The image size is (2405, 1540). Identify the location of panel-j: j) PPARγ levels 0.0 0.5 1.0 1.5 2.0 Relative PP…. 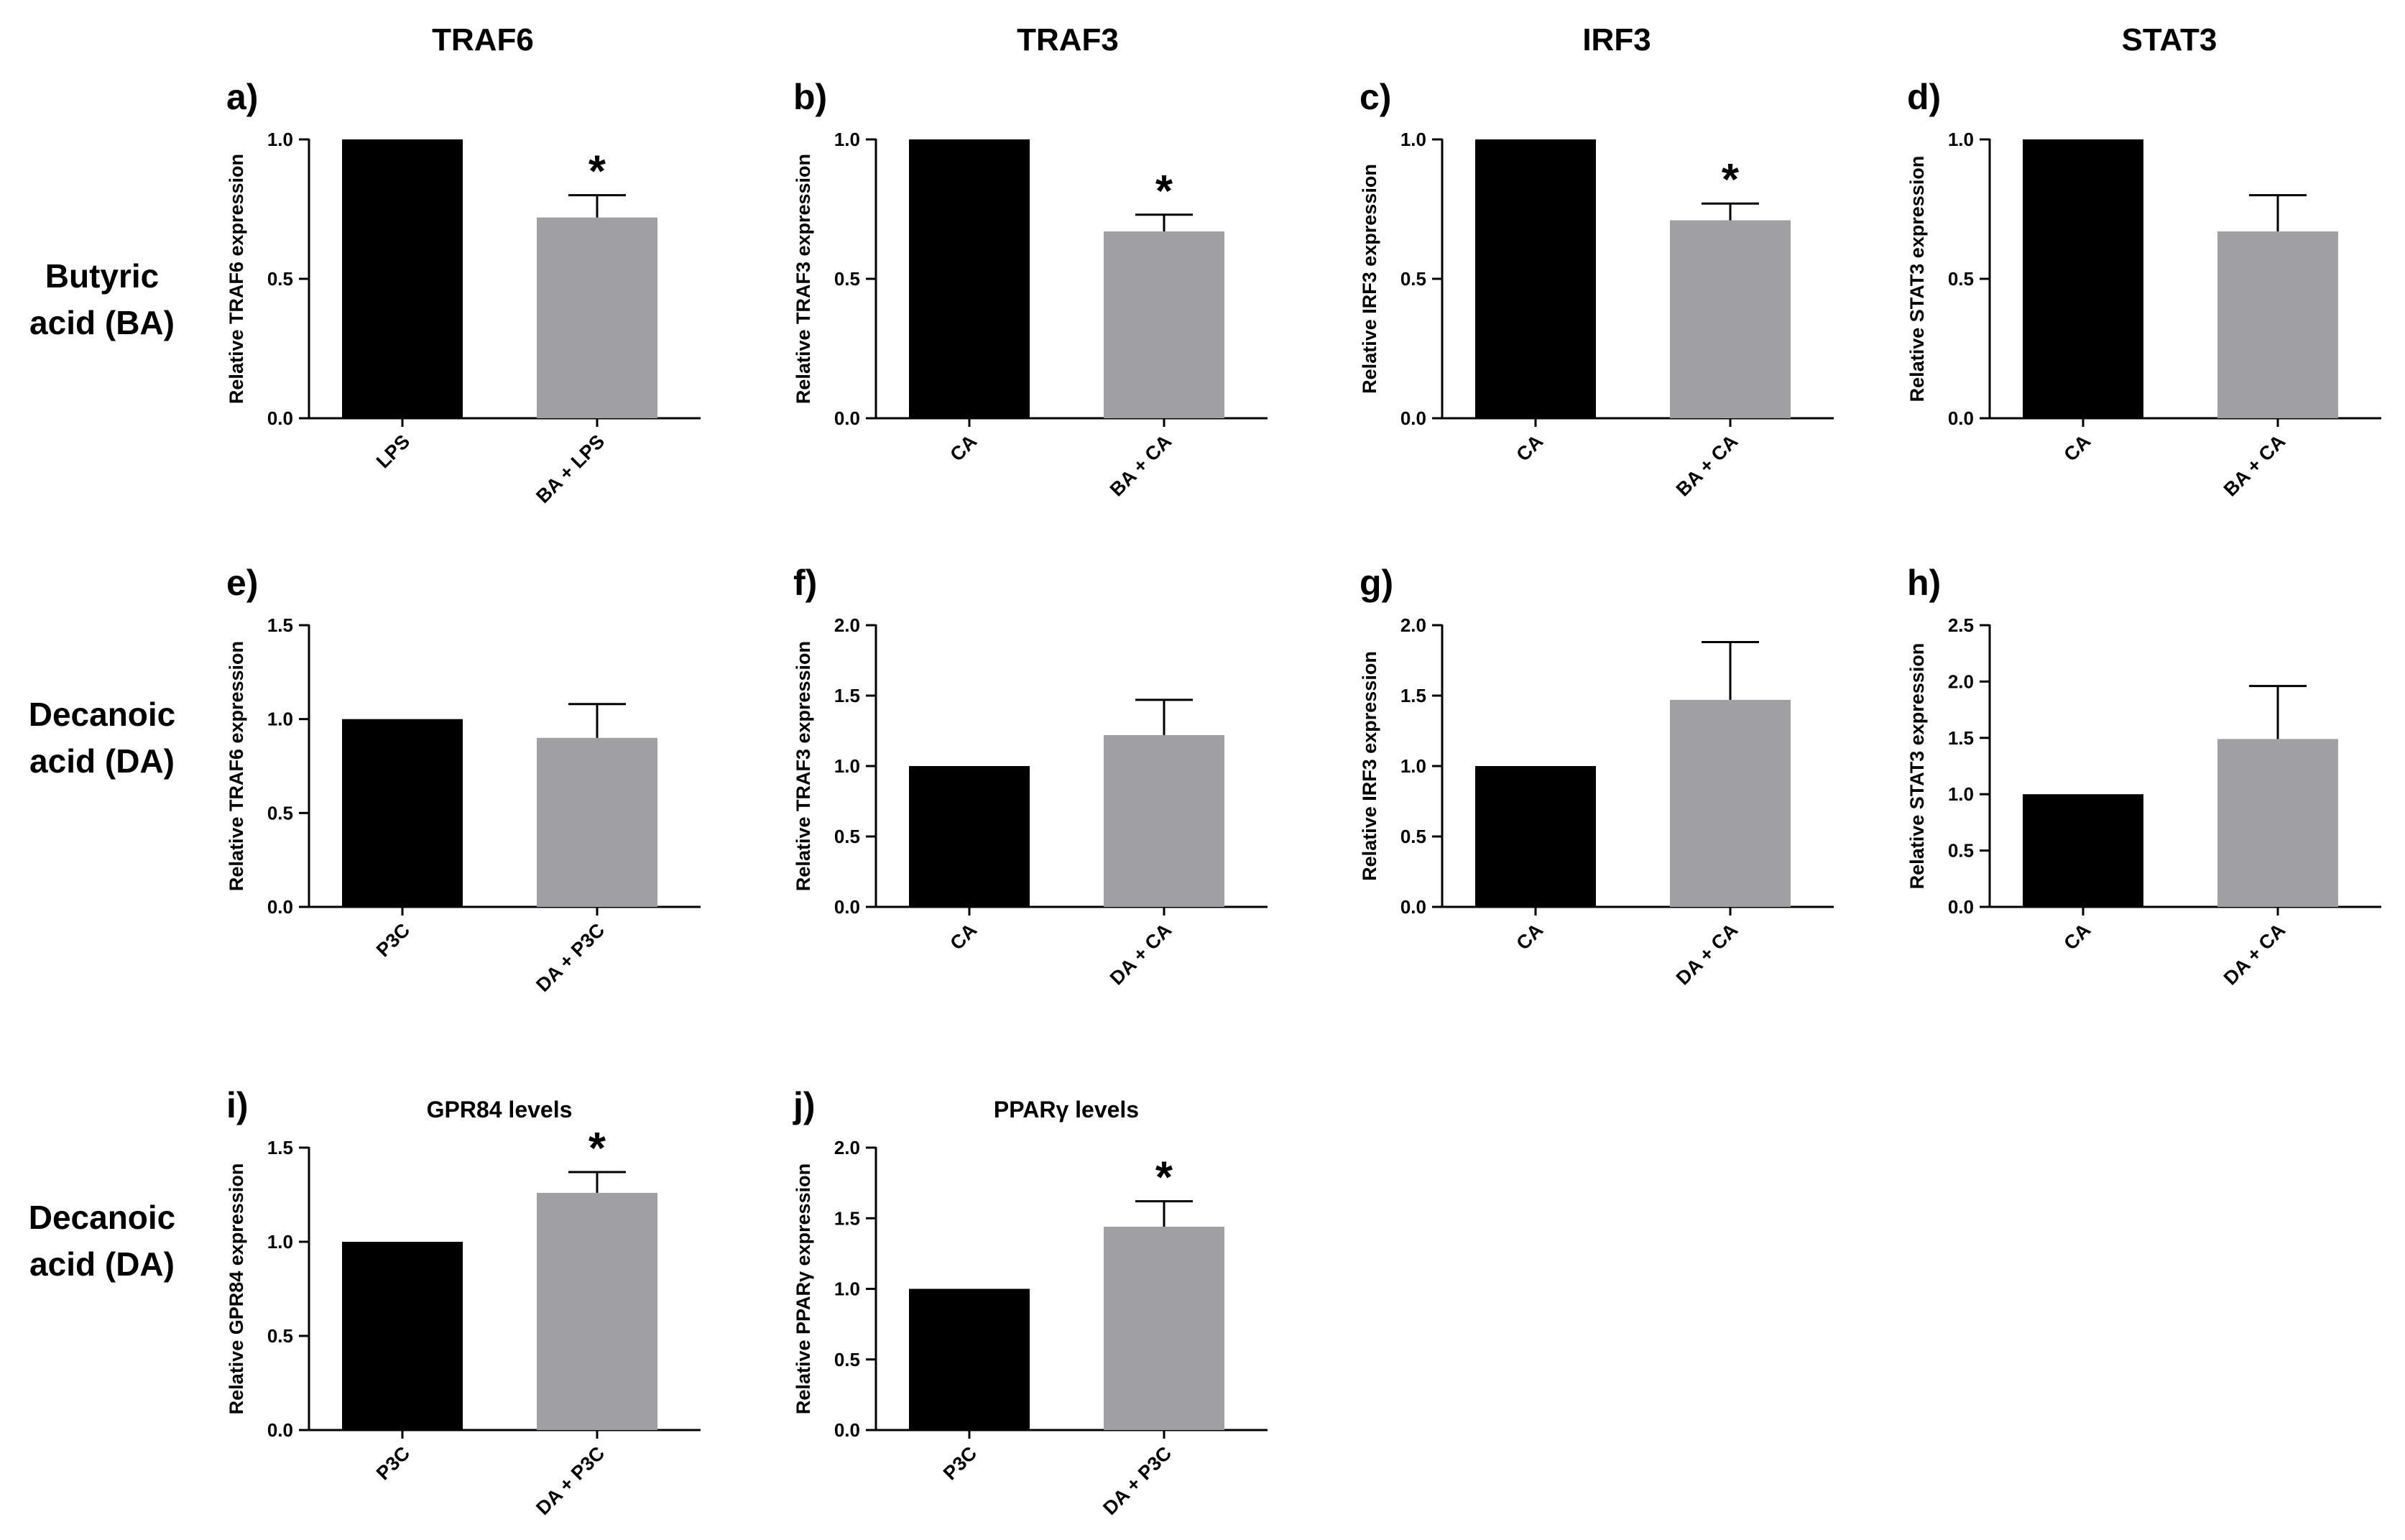
(1030, 1302).